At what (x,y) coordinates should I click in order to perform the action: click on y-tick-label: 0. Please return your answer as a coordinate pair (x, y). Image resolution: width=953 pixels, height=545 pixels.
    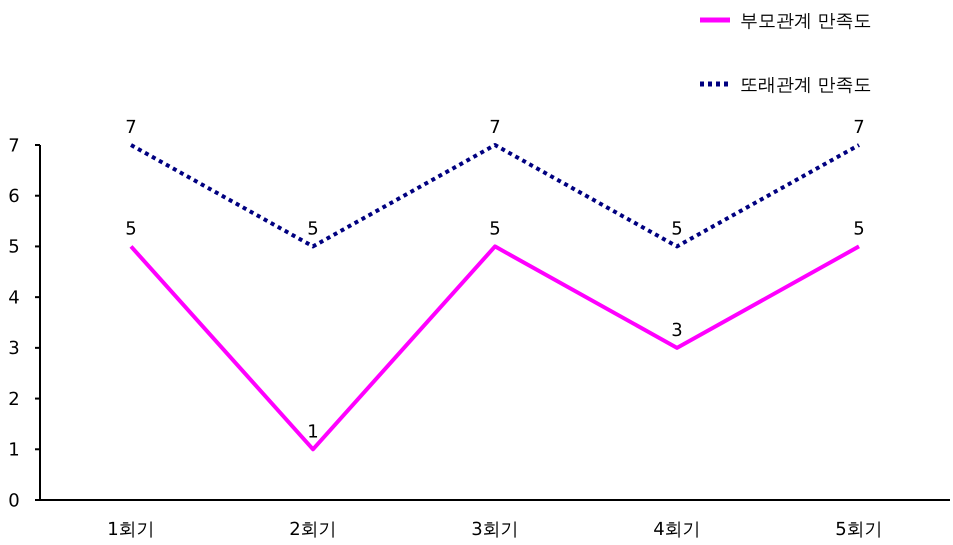
    Looking at the image, I should click on (14, 501).